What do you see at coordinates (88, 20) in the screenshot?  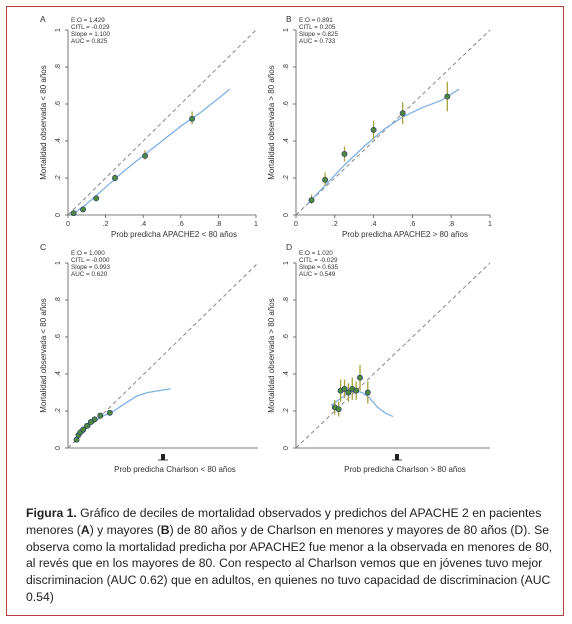 I see `stat-line: E:O = 1.429` at bounding box center [88, 20].